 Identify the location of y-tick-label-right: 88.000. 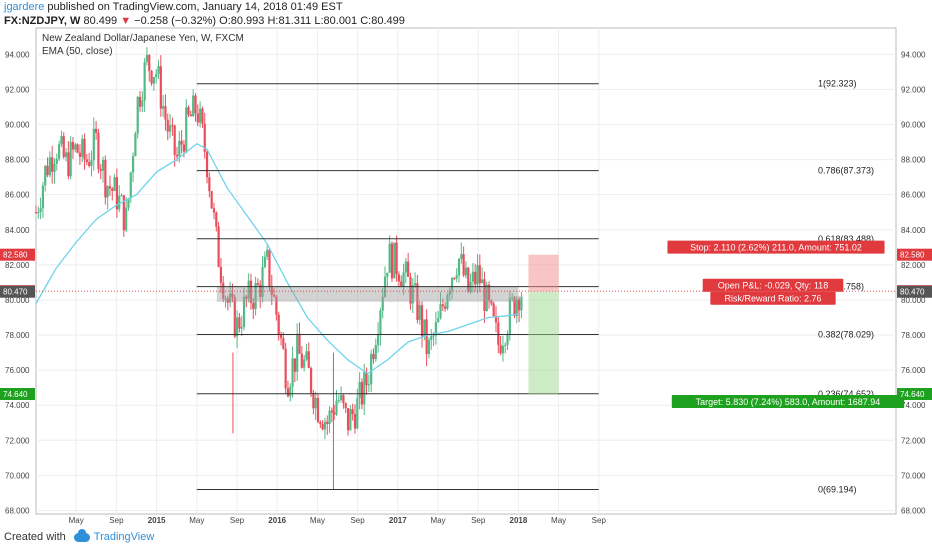
(913, 160).